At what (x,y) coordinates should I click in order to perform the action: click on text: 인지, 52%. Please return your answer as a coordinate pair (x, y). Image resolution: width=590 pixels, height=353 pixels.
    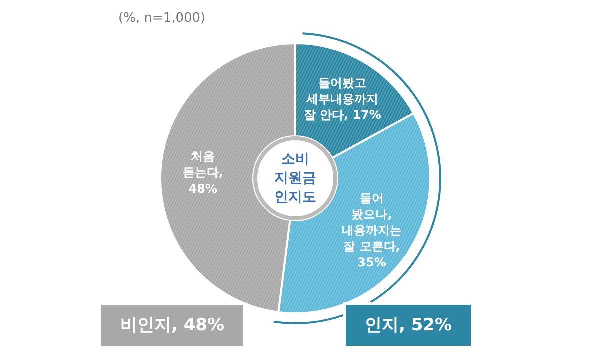
    Looking at the image, I should click on (408, 326).